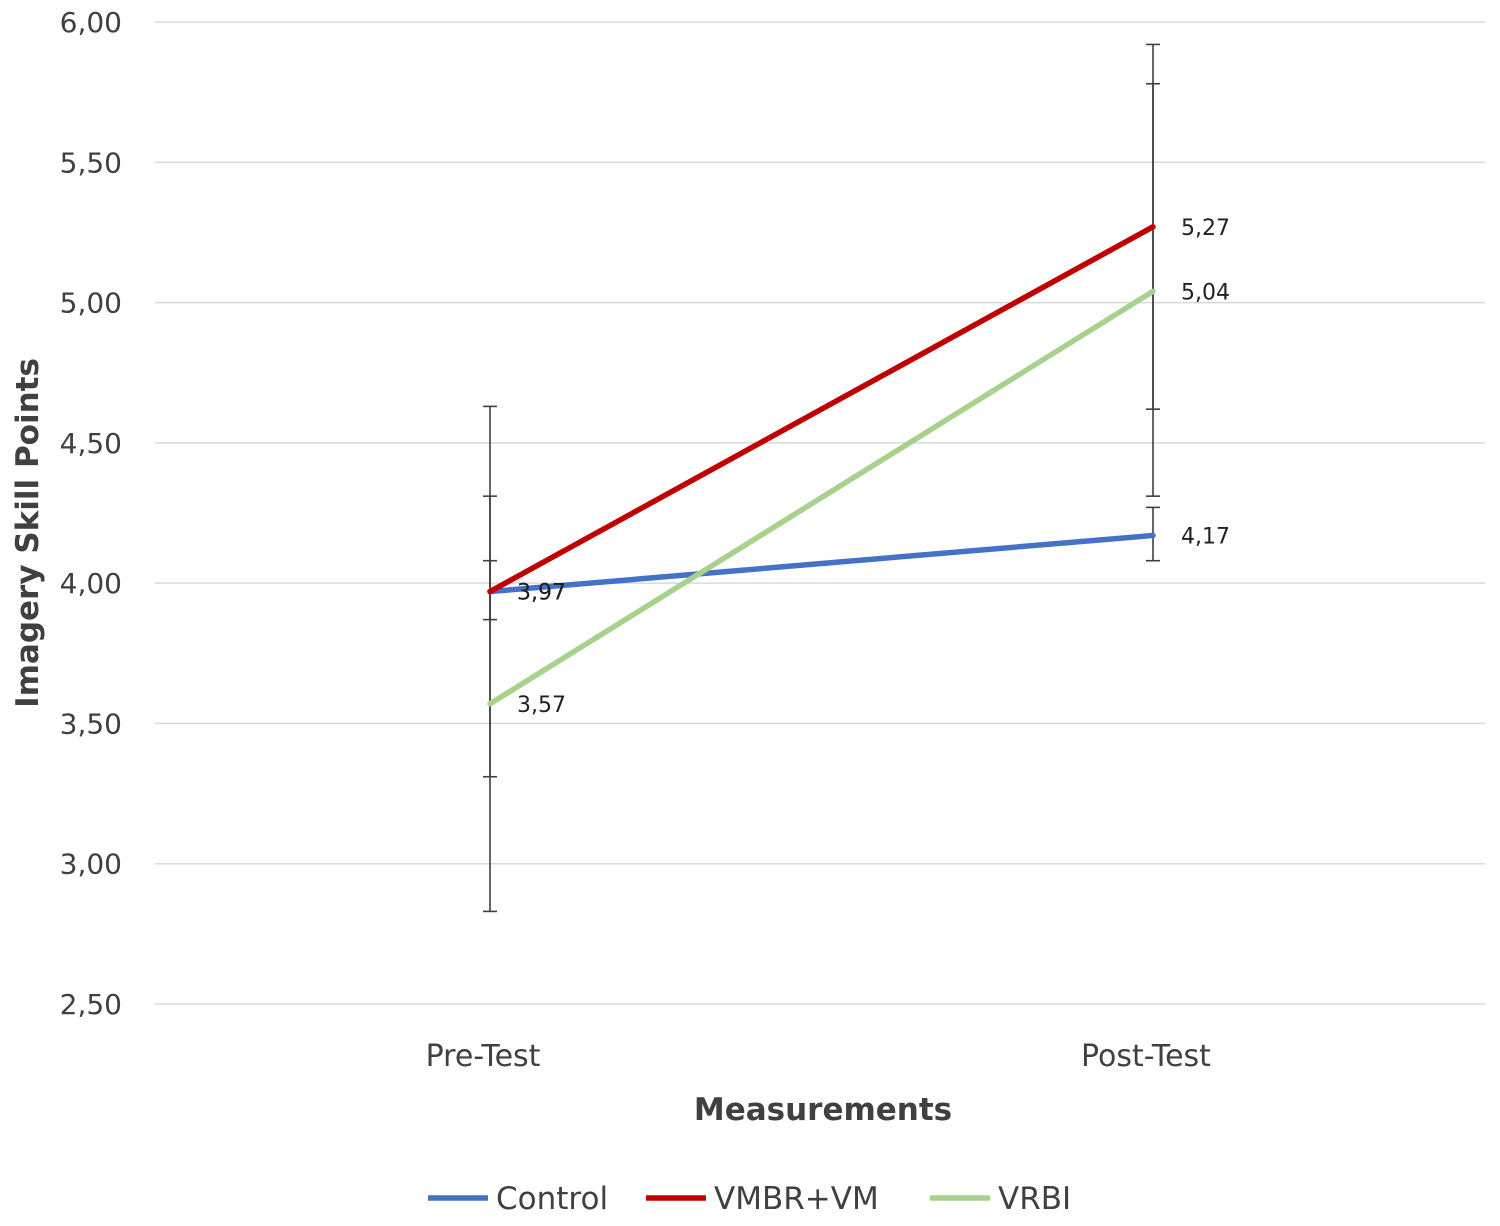  Describe the element at coordinates (28, 533) in the screenshot. I see `y-axis-title: Imagery Skill Points` at that location.